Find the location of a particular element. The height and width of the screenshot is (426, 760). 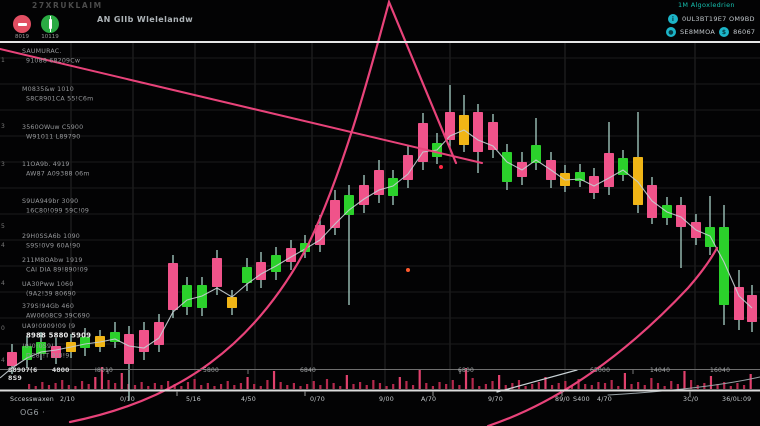

inner-axis-label: 16040 is located at coordinates (720, 370).